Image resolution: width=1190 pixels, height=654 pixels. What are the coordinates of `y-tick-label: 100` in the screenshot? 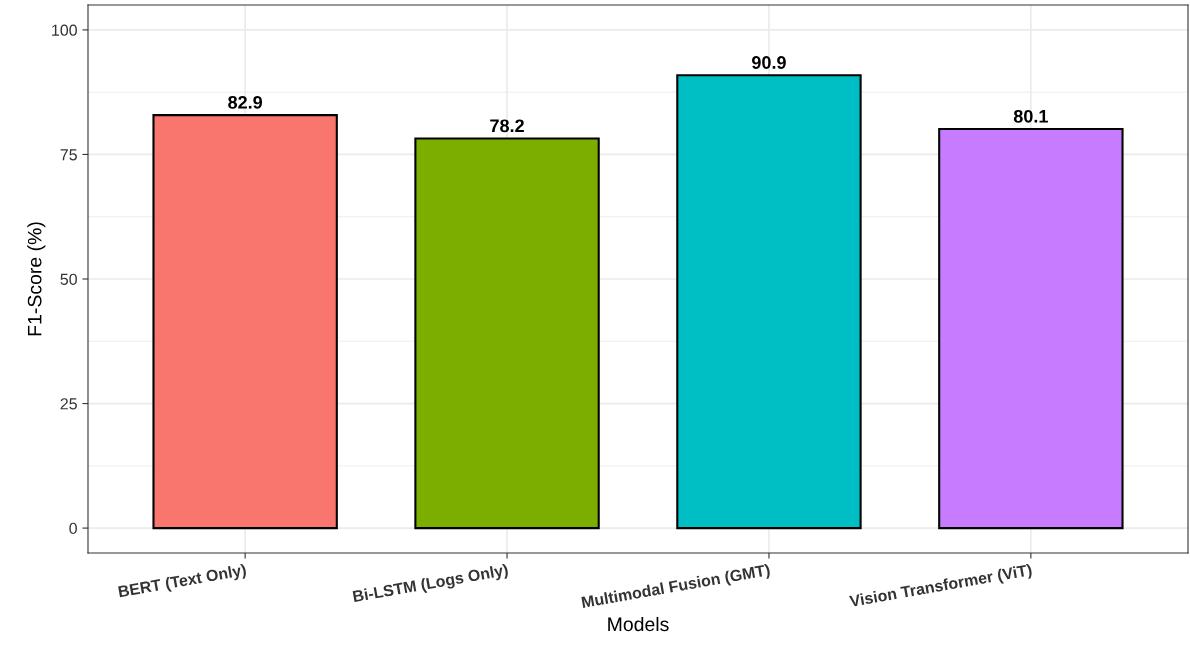 It's located at (64, 30).